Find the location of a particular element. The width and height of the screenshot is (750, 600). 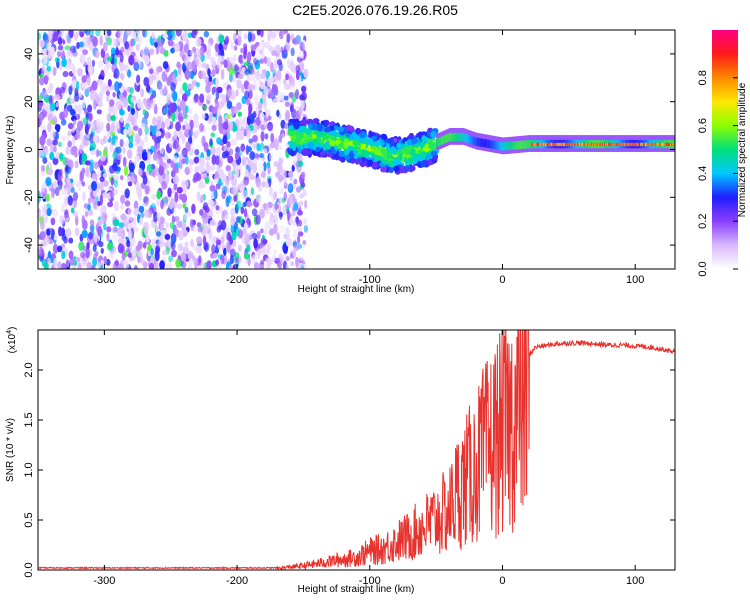

colorbar-tick-label: 0.6 is located at coordinates (703, 125).